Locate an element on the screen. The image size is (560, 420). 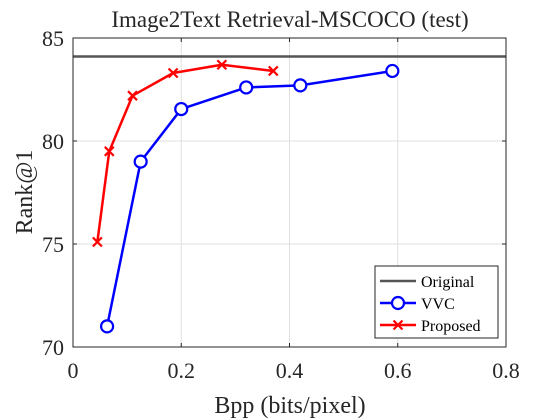
y-axis-label: Rank@1 is located at coordinates (25, 192).